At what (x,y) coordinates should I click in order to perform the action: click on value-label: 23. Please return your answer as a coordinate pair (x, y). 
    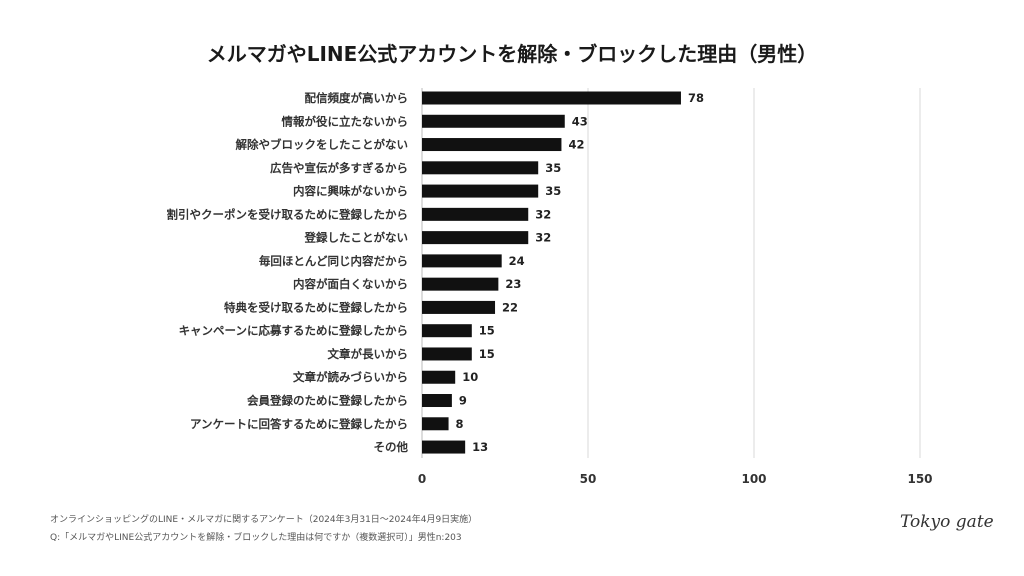
    Looking at the image, I should click on (513, 284).